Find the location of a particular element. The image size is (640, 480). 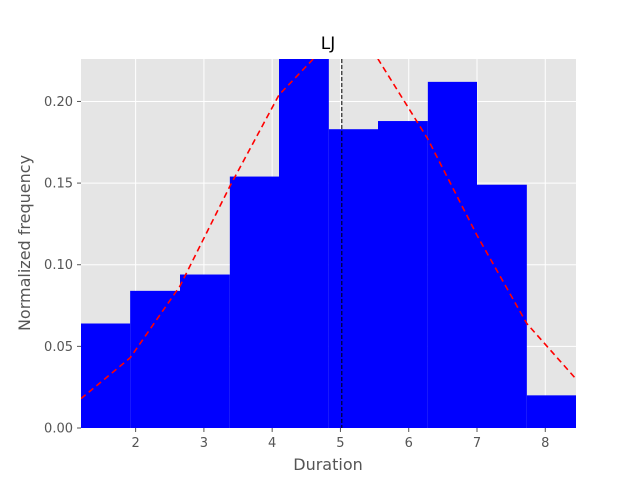

x-tick-label: 3 is located at coordinates (204, 443).